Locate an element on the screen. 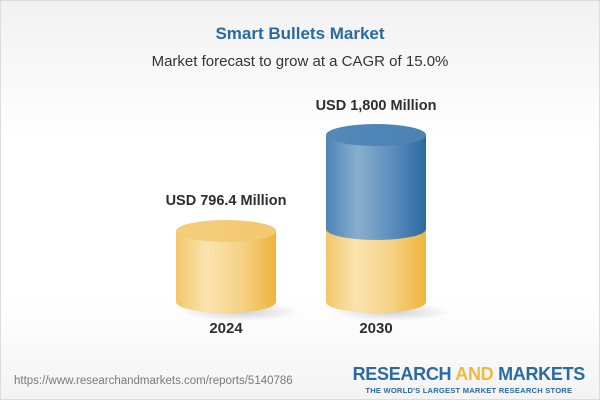 The image size is (600, 401). logo-word-and: AND is located at coordinates (474, 374).